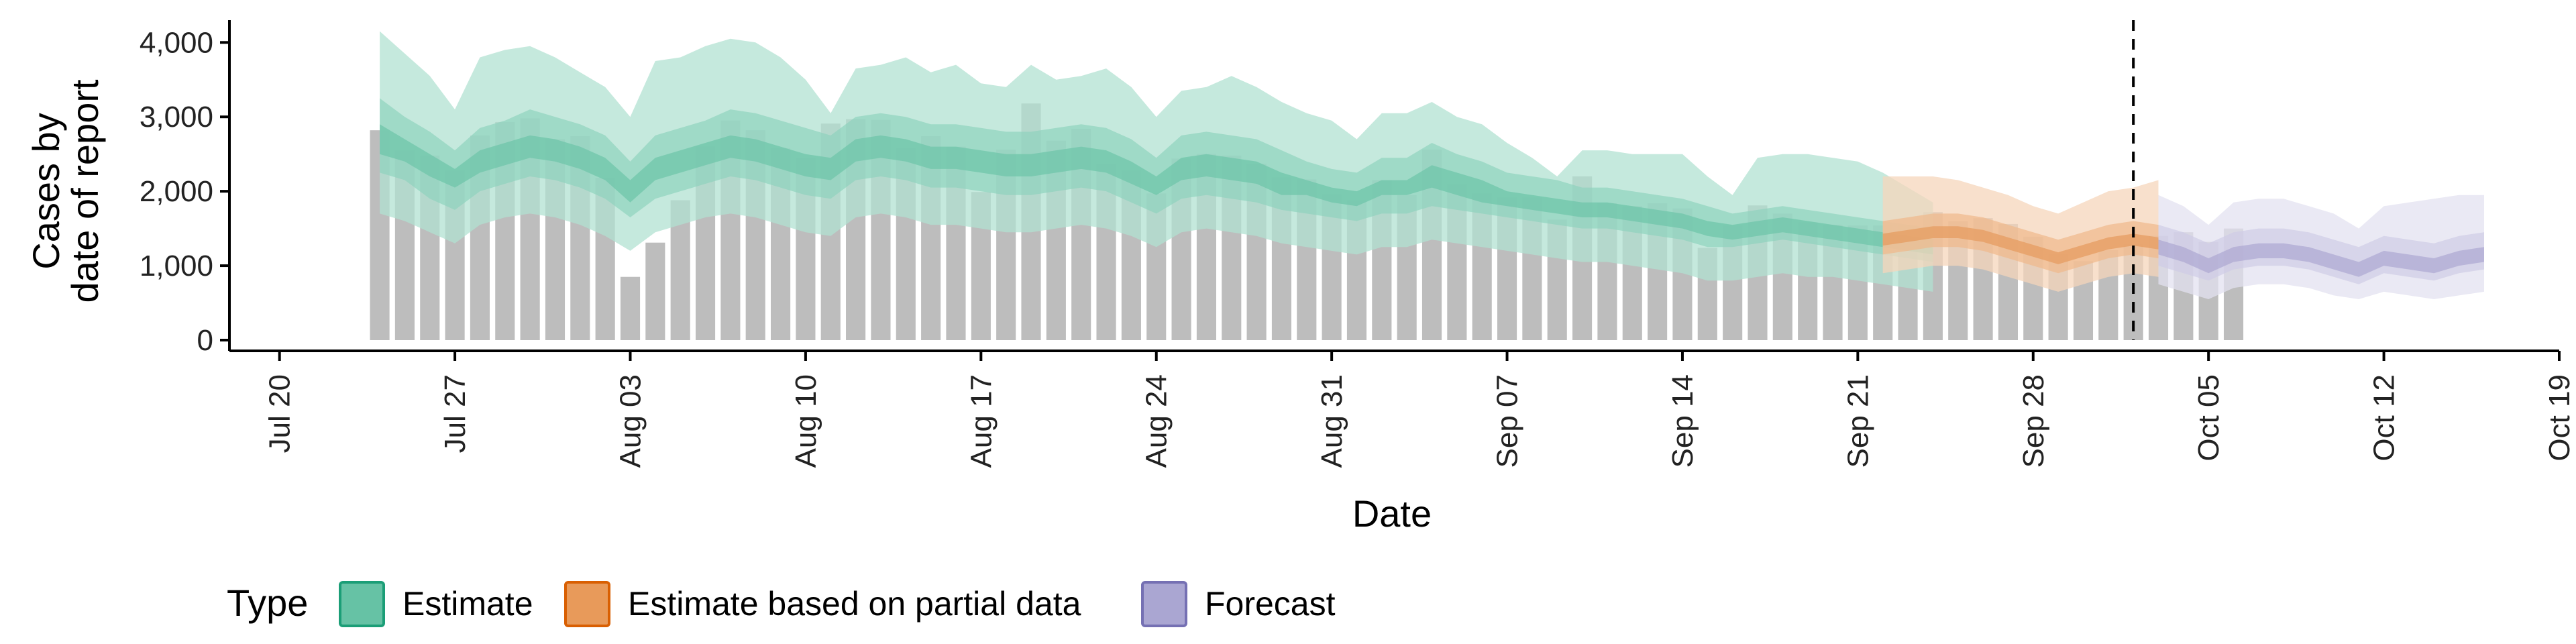 The width and height of the screenshot is (2576, 644). What do you see at coordinates (362, 604) in the screenshot?
I see `legend-key-estimate` at bounding box center [362, 604].